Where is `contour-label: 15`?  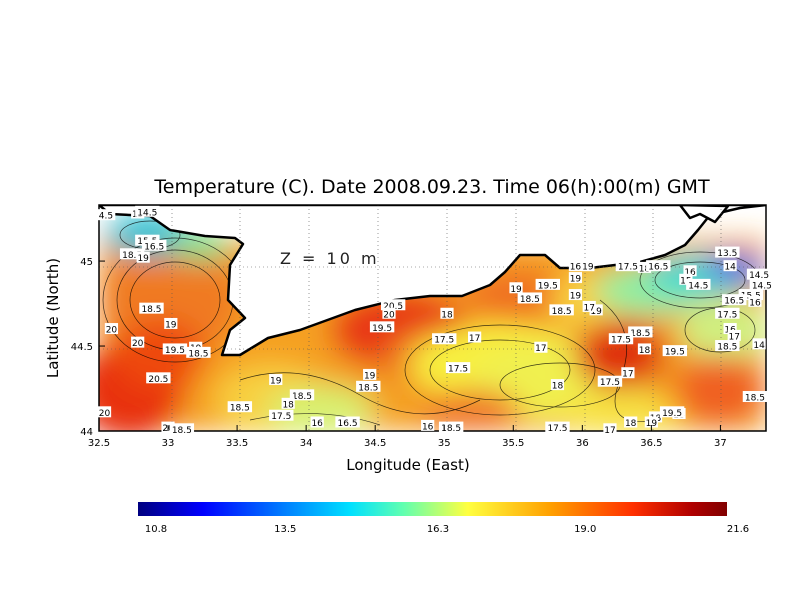
contour-label: 15 is located at coordinates (686, 279).